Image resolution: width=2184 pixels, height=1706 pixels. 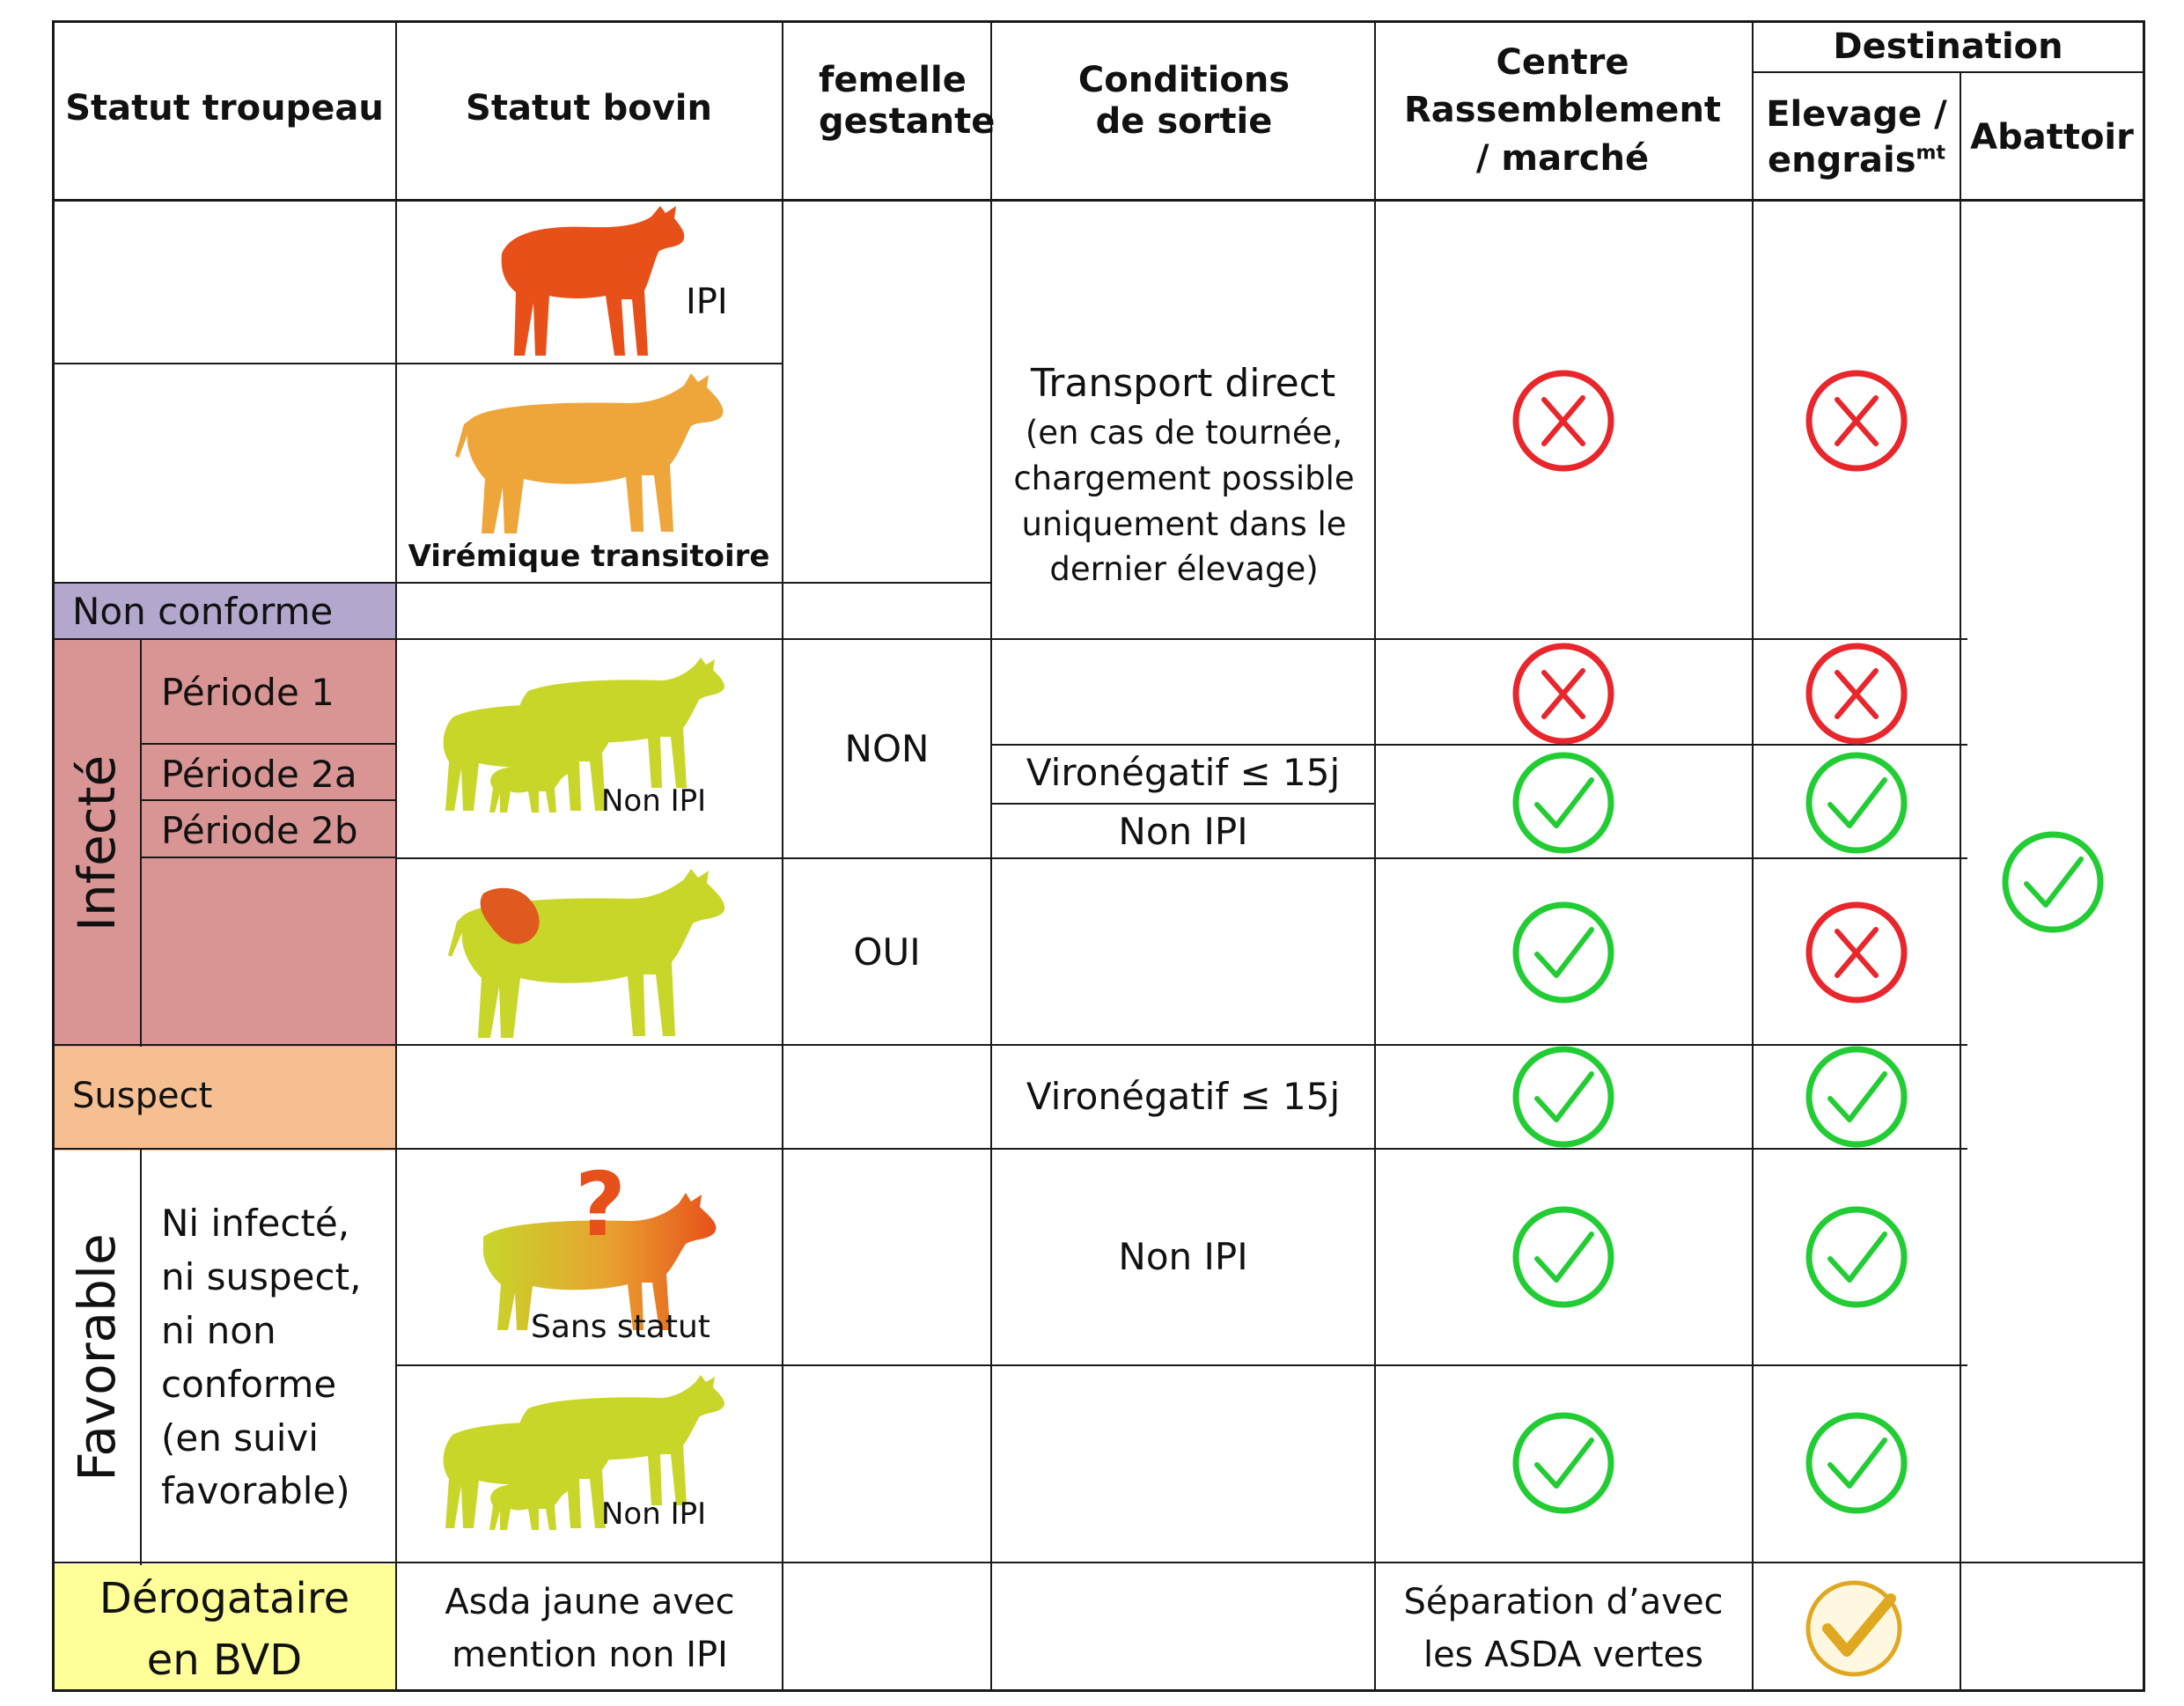 I want to click on verdict-periode1-elevage, so click(x=1857, y=694).